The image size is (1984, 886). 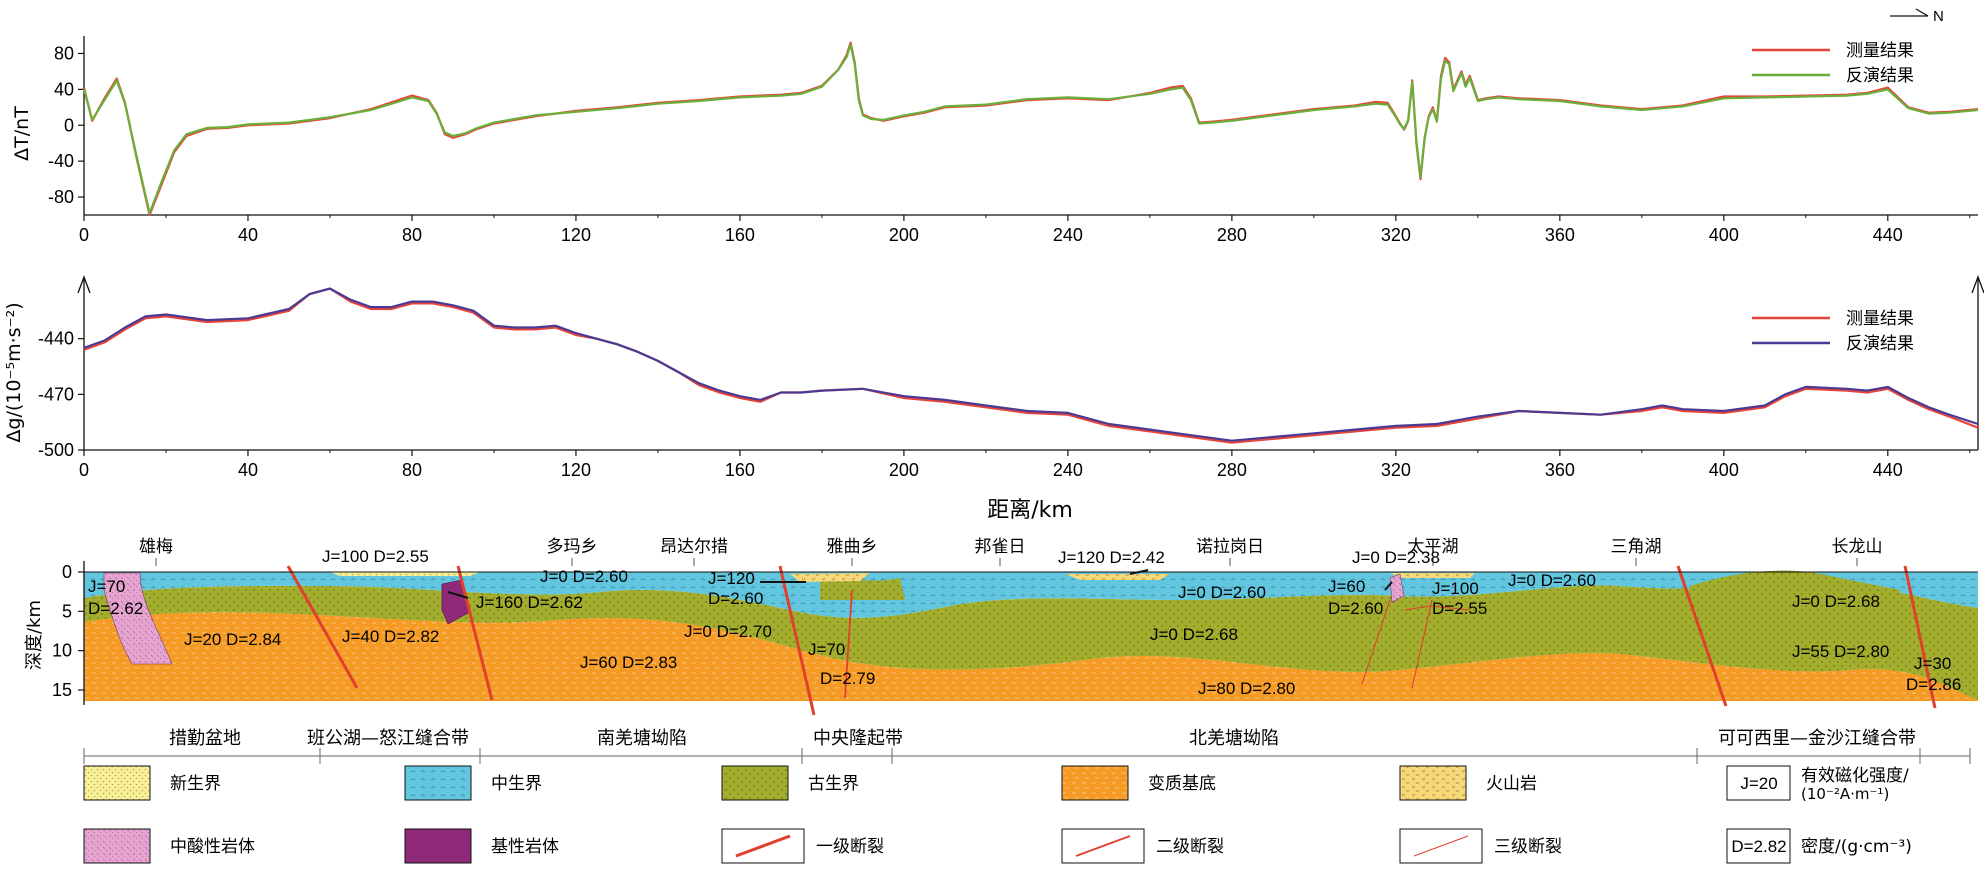 What do you see at coordinates (1396, 470) in the screenshot?
I see `x-tick-label: 320` at bounding box center [1396, 470].